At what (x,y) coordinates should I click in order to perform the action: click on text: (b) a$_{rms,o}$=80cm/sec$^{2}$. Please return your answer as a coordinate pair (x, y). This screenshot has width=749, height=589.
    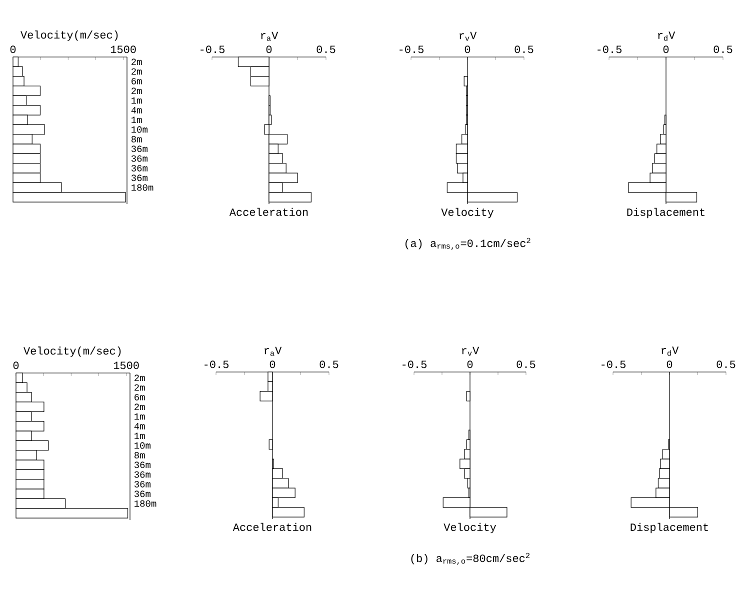
    Looking at the image, I should click on (470, 558).